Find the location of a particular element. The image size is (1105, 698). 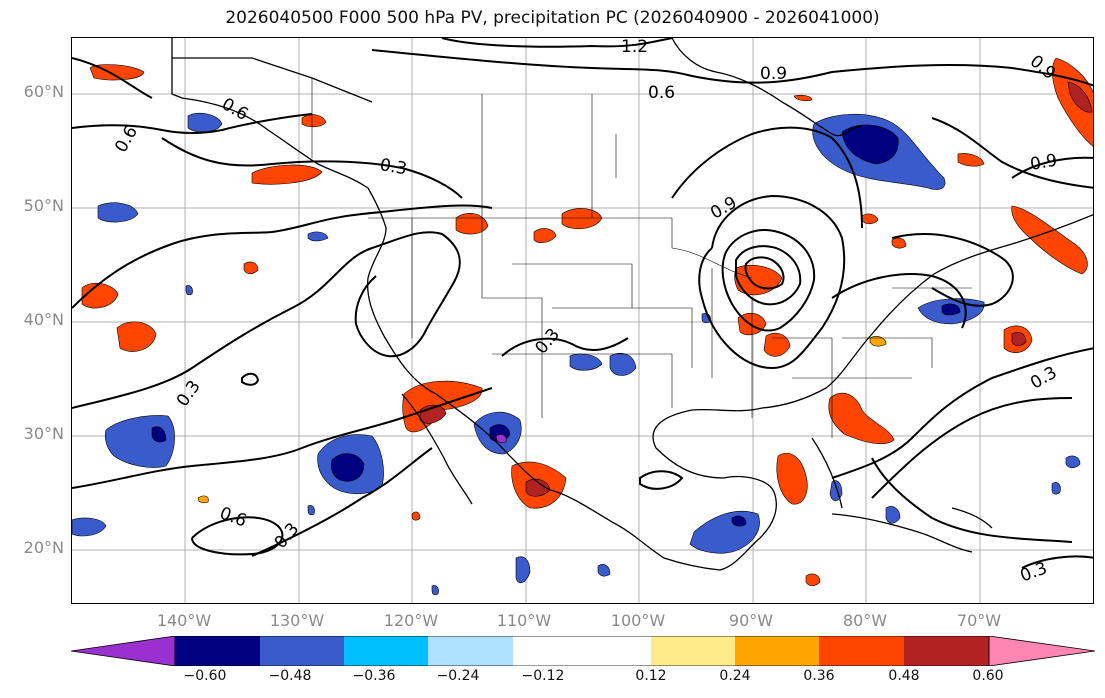

colorbar-tick: 0.12 is located at coordinates (651, 676).